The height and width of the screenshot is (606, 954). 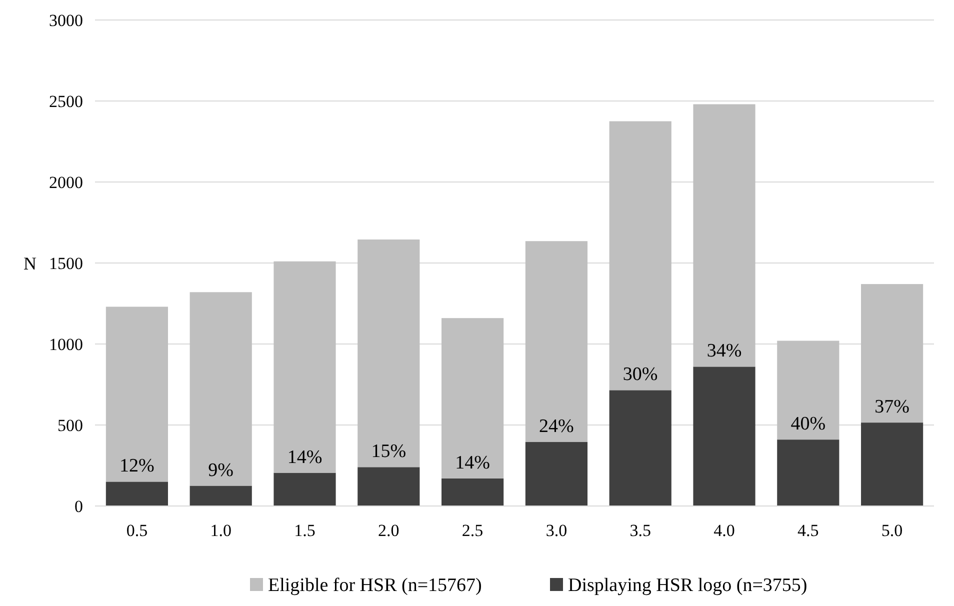 What do you see at coordinates (808, 530) in the screenshot?
I see `x-tick-label: 4.5` at bounding box center [808, 530].